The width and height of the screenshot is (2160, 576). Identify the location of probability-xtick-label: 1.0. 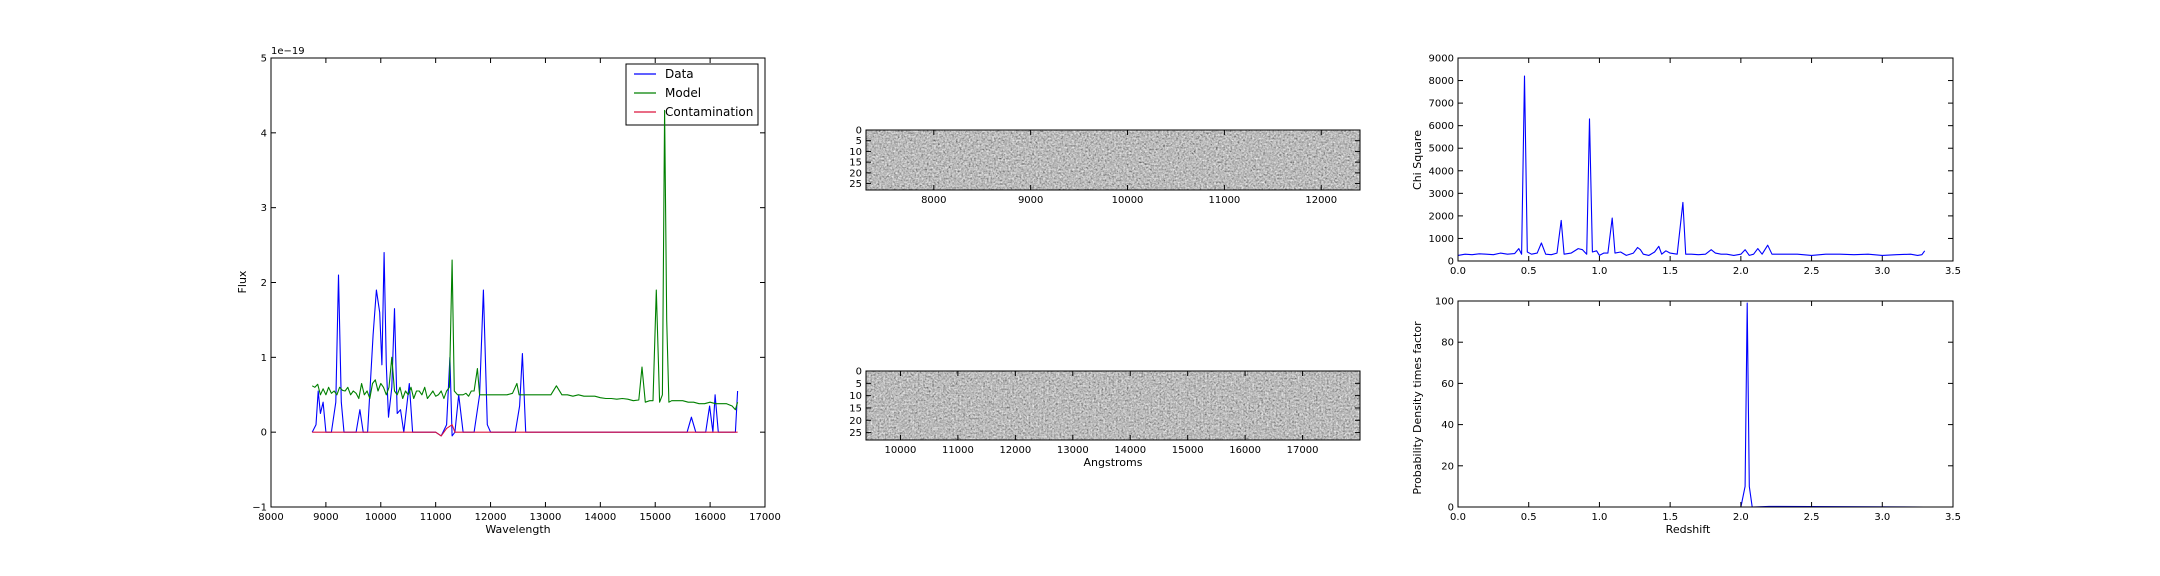
(1599, 517).